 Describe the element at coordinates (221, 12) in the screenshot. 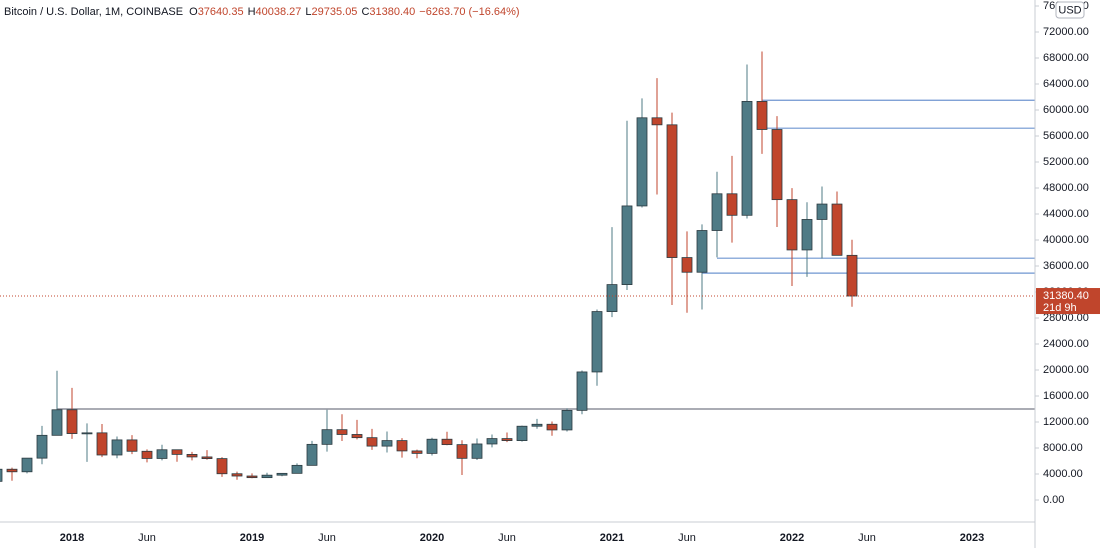

I see `ohlc-value: 37640.35` at that location.